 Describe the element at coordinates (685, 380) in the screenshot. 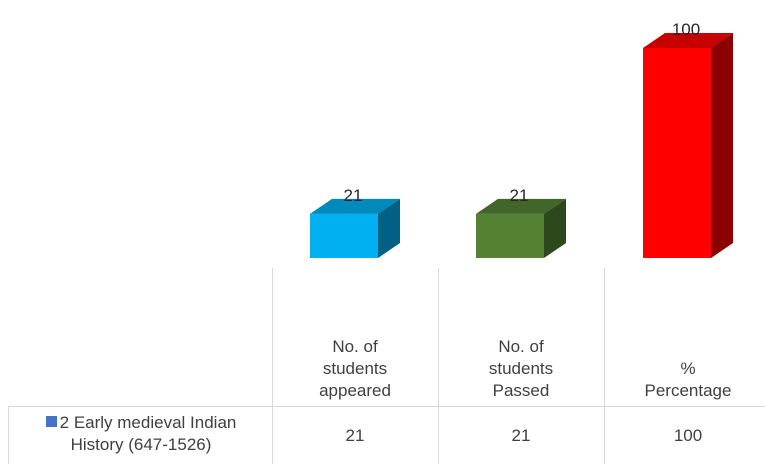

I see `category-label-3: % Percentage` at that location.